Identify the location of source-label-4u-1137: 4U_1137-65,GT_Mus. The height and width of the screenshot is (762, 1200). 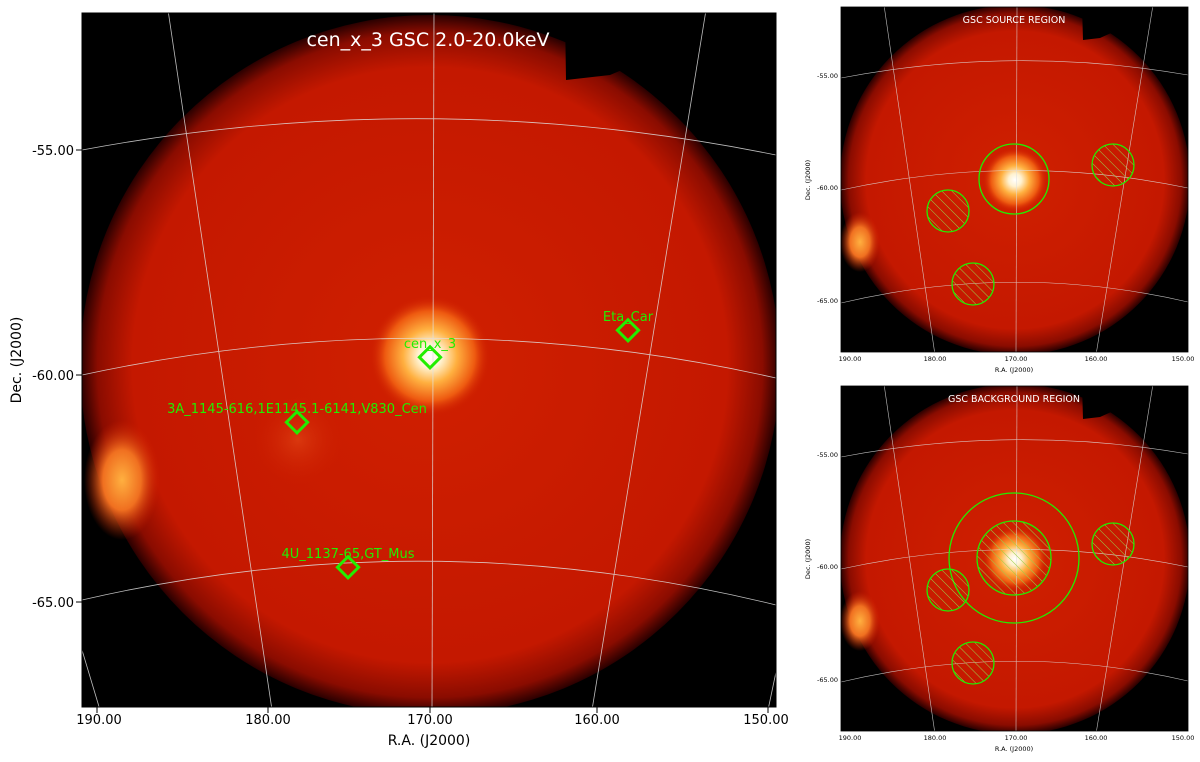
(347, 554).